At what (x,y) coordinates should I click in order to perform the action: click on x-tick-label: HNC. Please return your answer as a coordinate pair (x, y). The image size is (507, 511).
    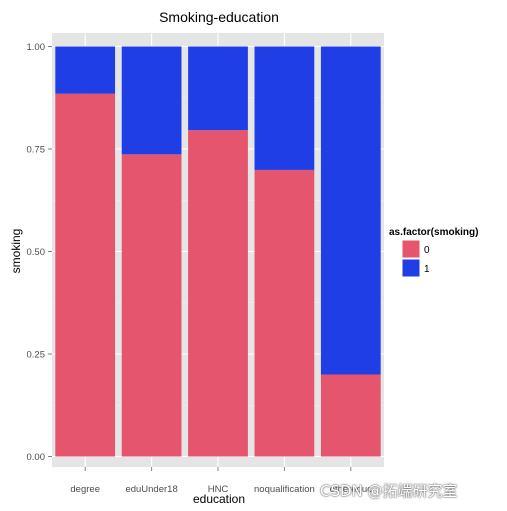
    Looking at the image, I should click on (218, 489).